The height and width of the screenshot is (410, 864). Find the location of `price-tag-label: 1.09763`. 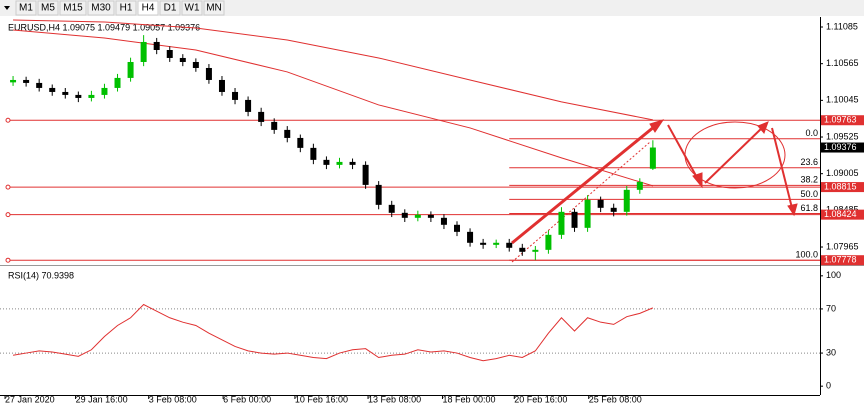

price-tag-label: 1.09763 is located at coordinates (840, 120).